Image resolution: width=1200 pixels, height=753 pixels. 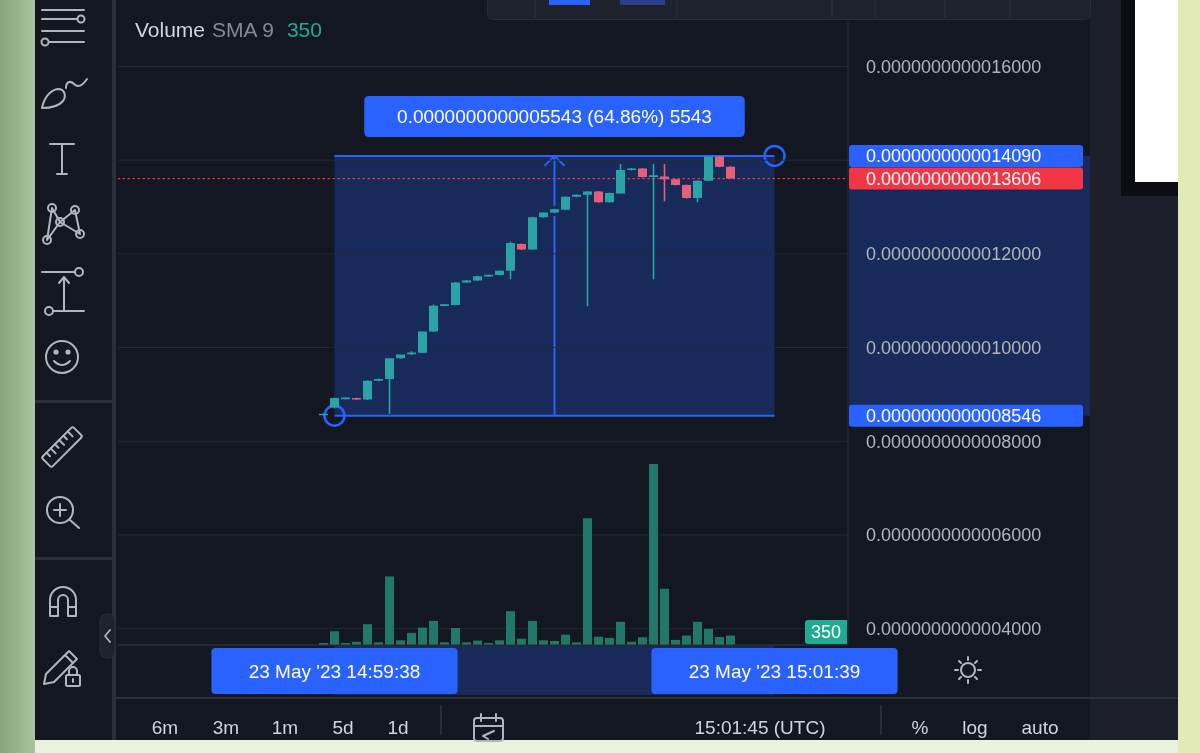 I want to click on text: 1d, so click(x=398, y=727).